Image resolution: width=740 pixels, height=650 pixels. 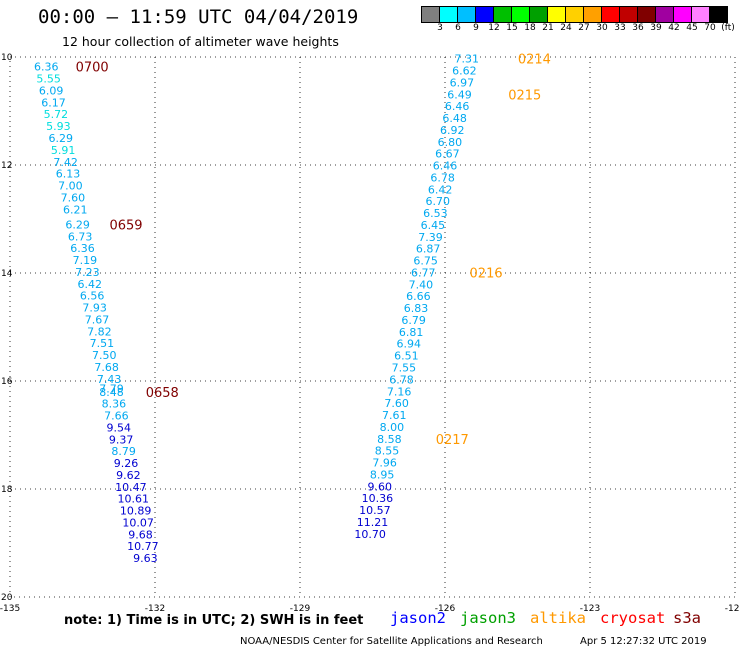 What do you see at coordinates (732, 609) in the screenshot?
I see `lon-tick-label: -120` at bounding box center [732, 609].